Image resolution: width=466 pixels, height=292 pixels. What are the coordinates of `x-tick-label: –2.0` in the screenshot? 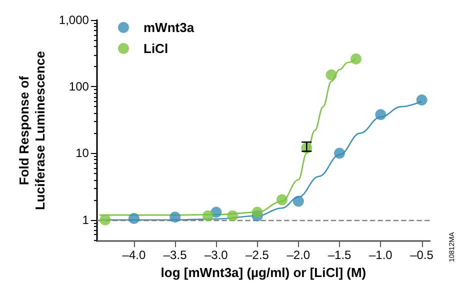 It's located at (298, 255).